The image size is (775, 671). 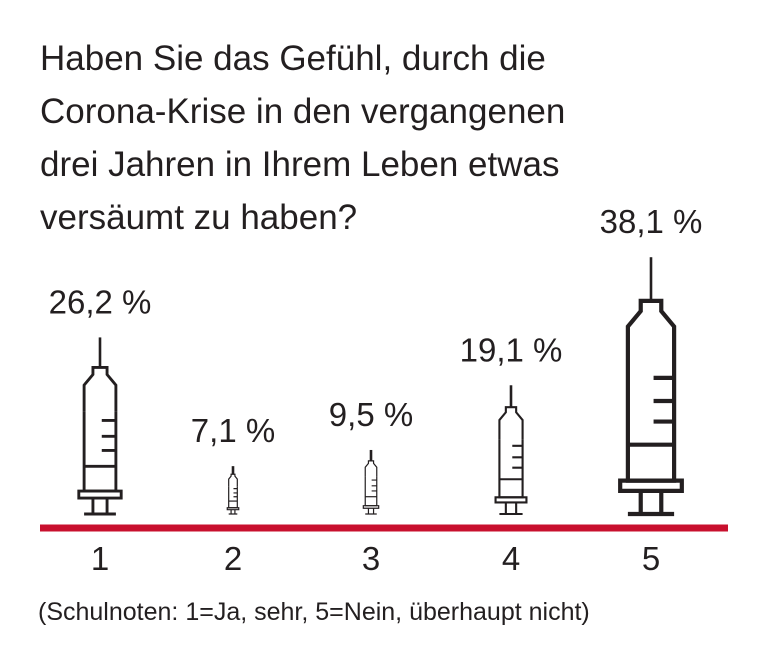 What do you see at coordinates (100, 301) in the screenshot?
I see `value-label: 26,2 %` at bounding box center [100, 301].